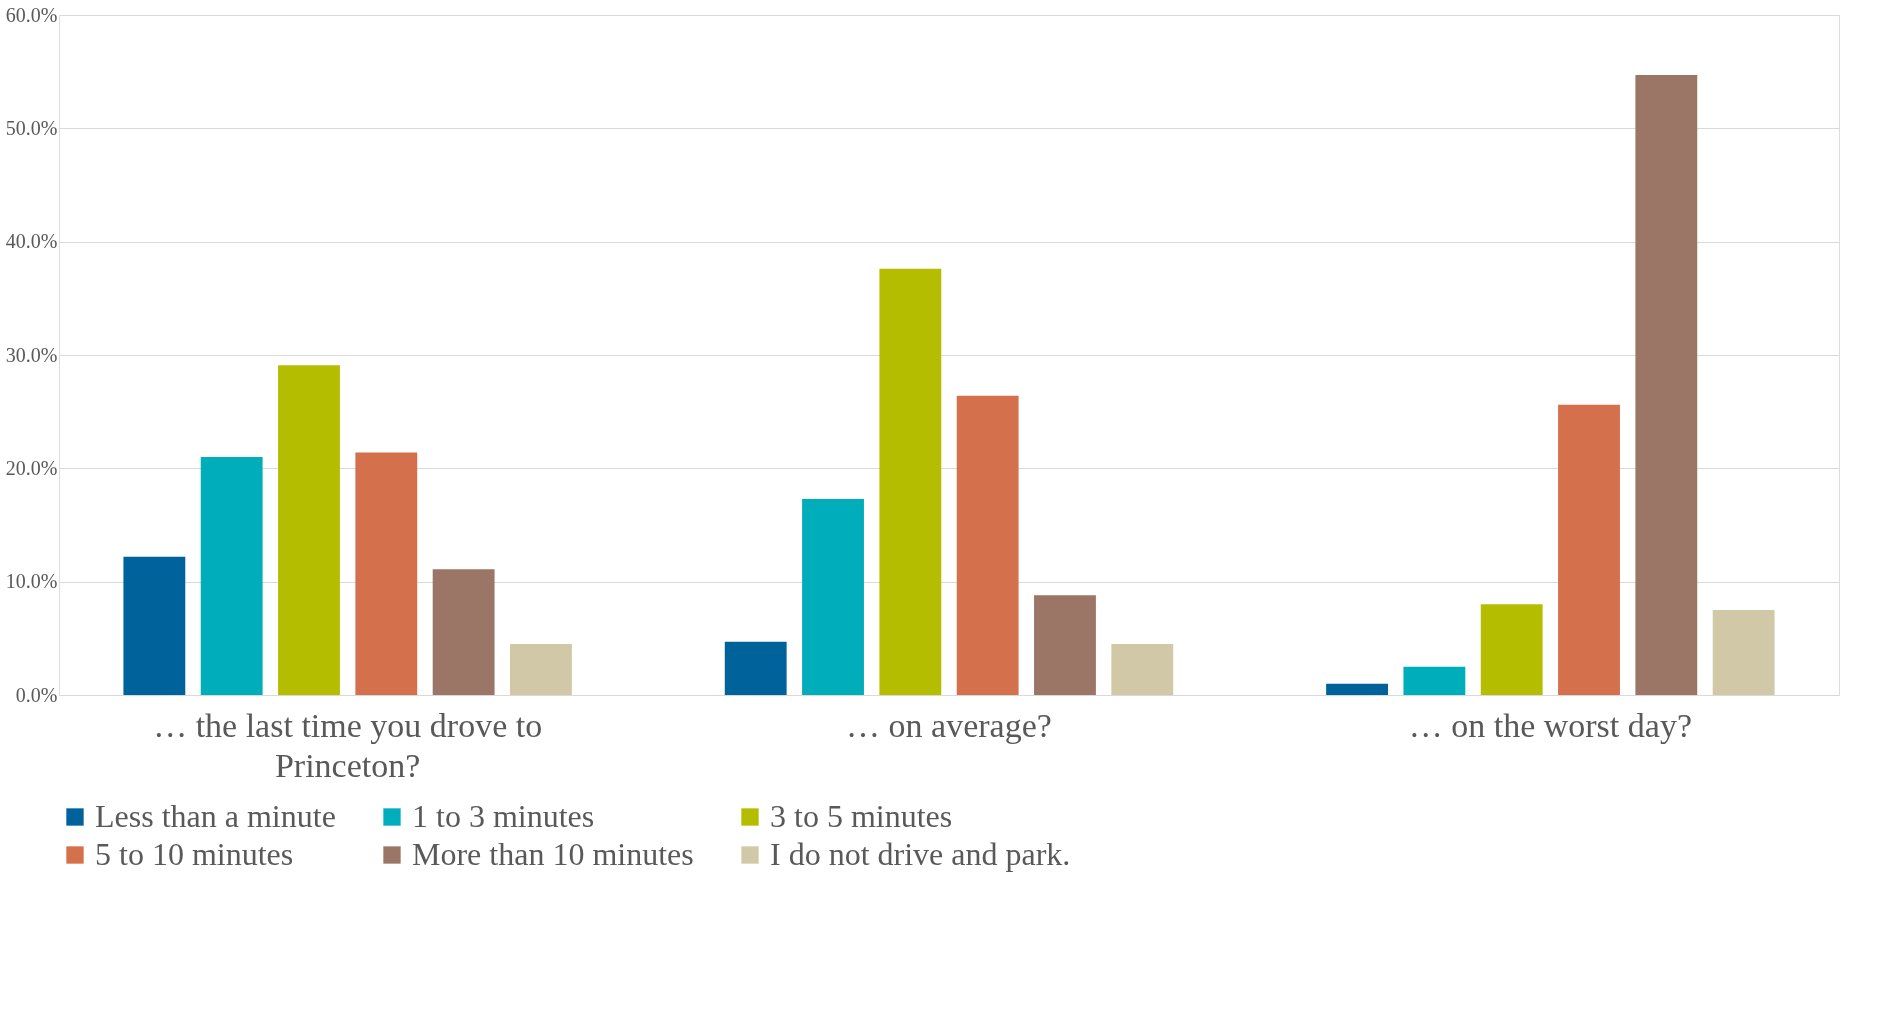  I want to click on legend-label: I do not drive and park., so click(920, 854).